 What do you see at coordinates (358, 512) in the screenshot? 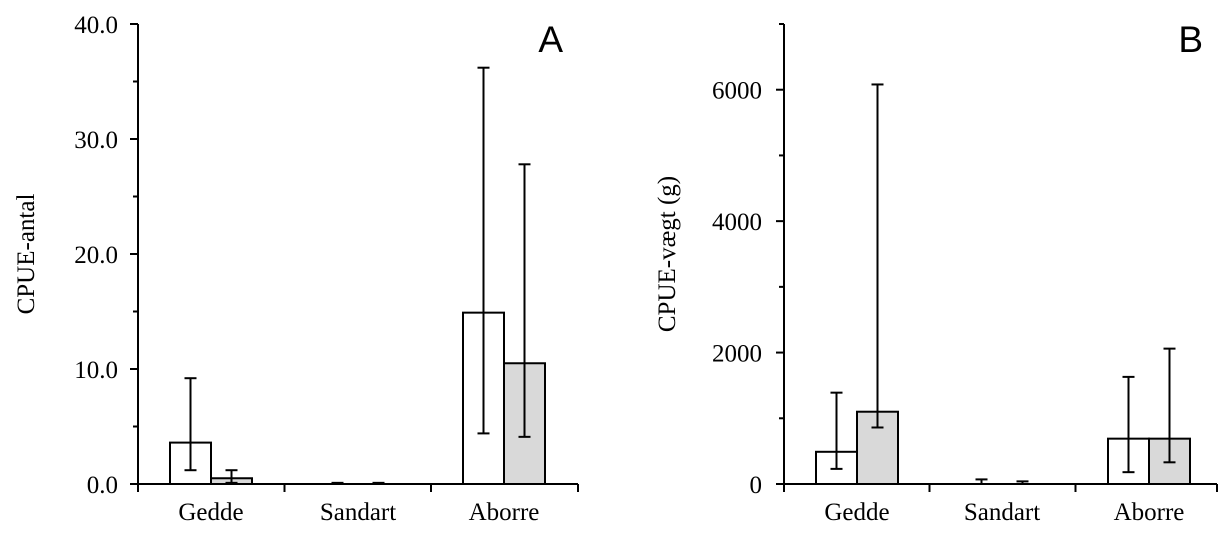
I see `panel-a-category-label-sandart: Sandart` at bounding box center [358, 512].